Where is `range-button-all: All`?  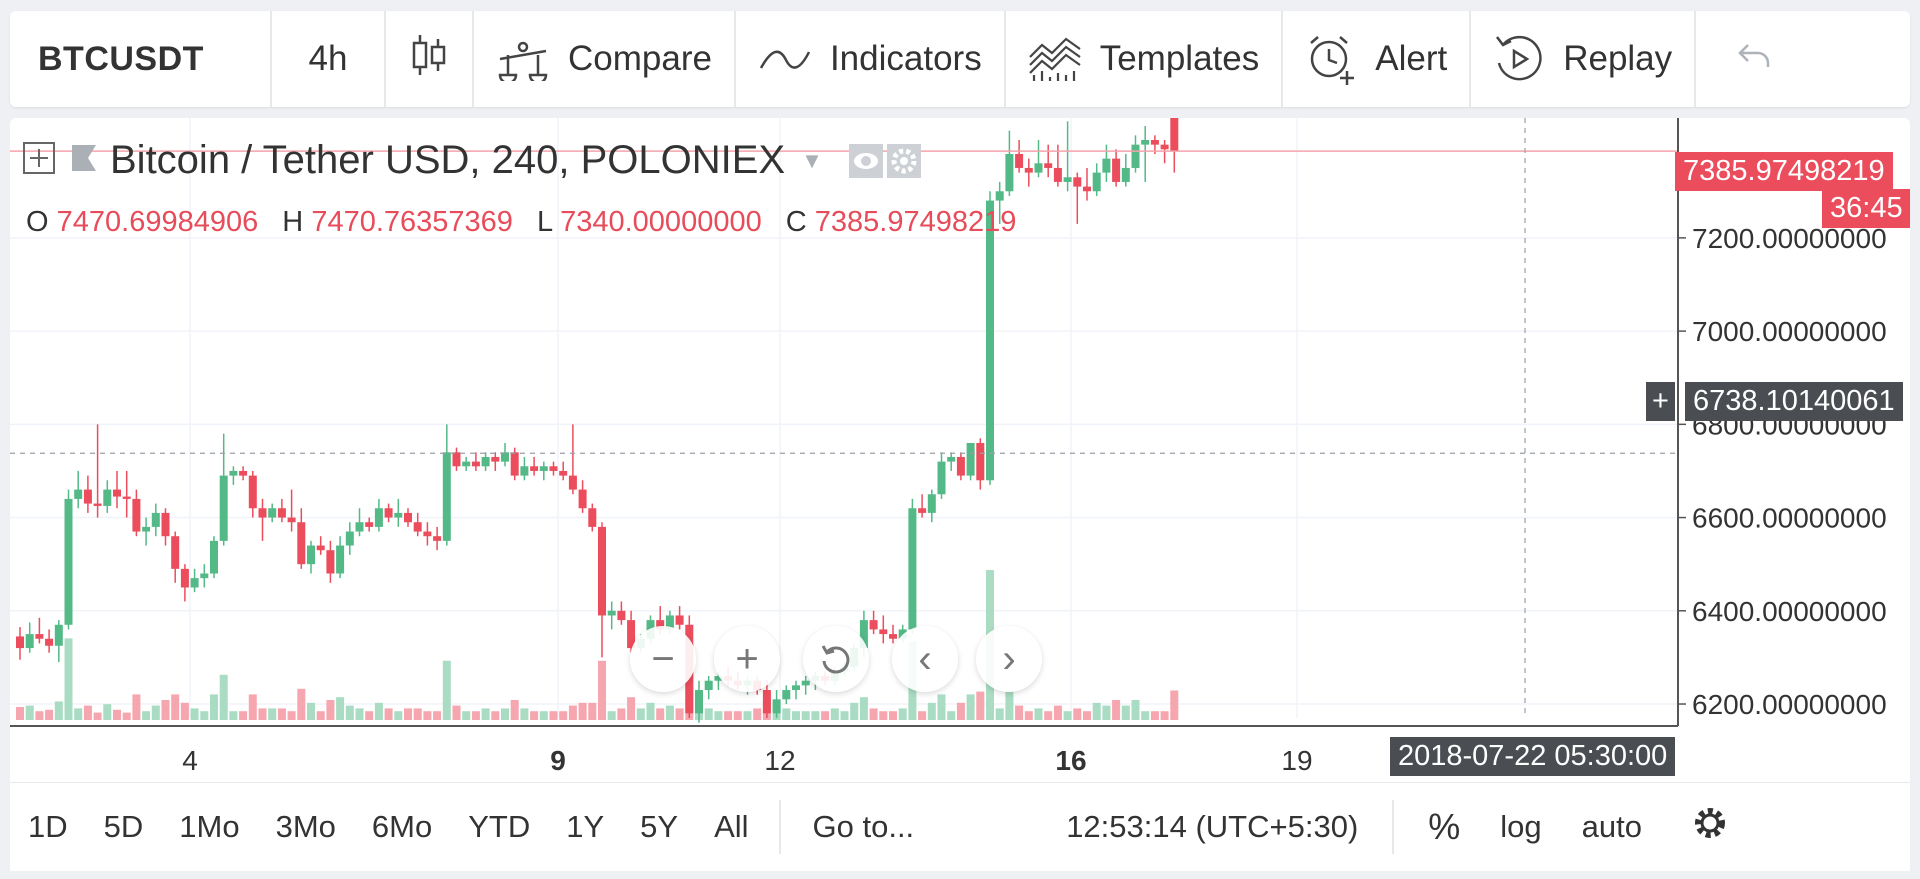 range-button-all: All is located at coordinates (731, 826).